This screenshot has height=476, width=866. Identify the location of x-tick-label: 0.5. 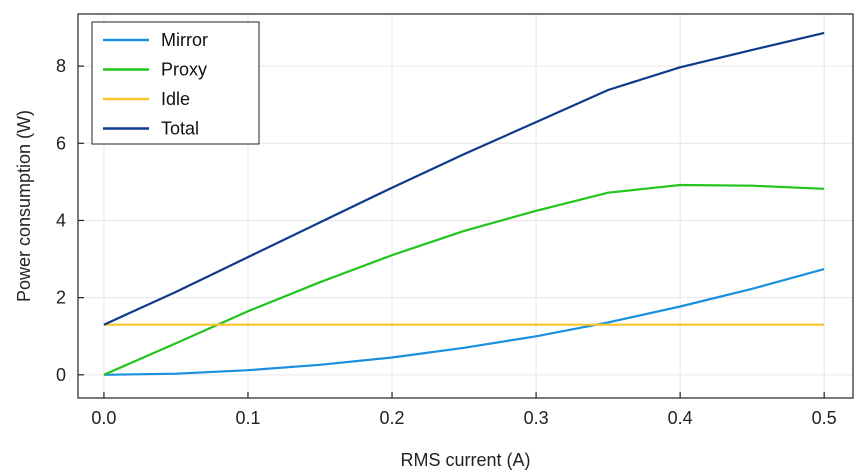
(824, 418).